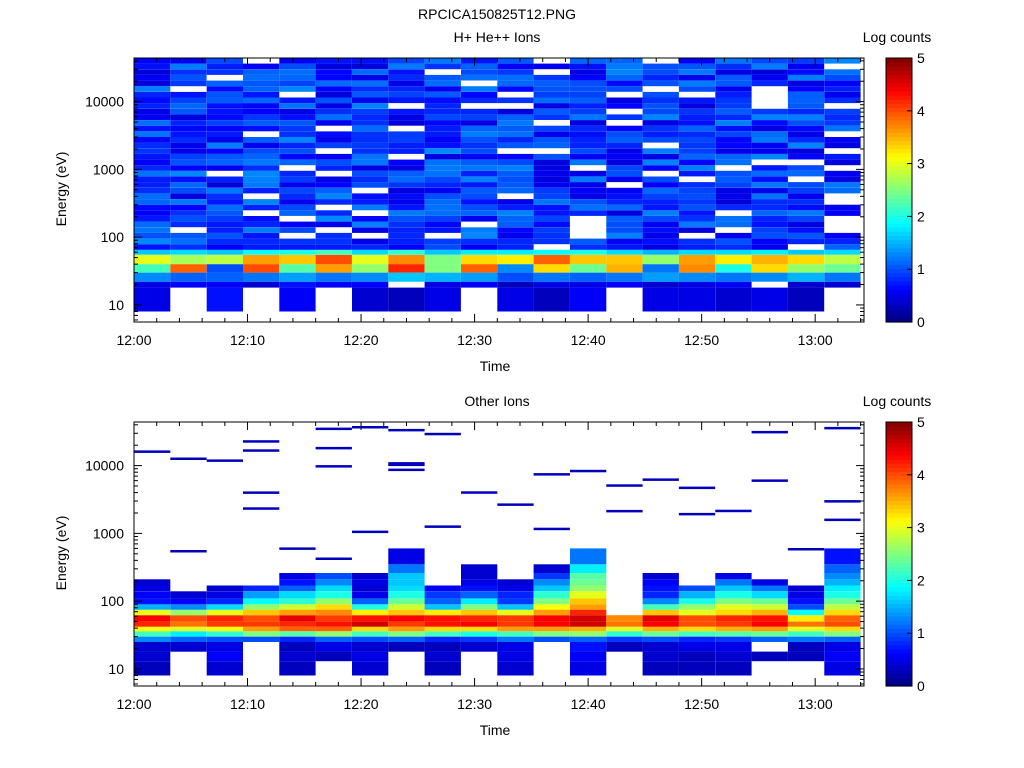 This screenshot has width=1024, height=768. I want to click on colorbar-frame, so click(899, 554).